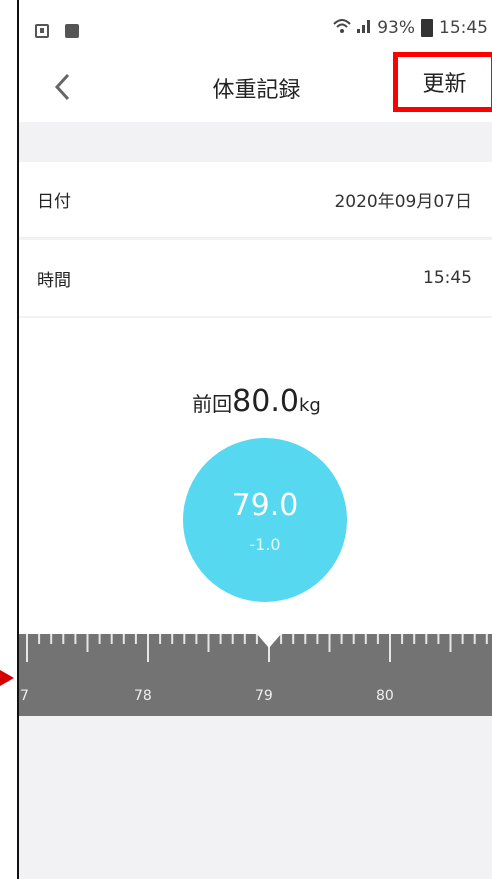 Image resolution: width=492 pixels, height=879 pixels. What do you see at coordinates (54, 199) in the screenshot?
I see `date-label: 日付` at bounding box center [54, 199].